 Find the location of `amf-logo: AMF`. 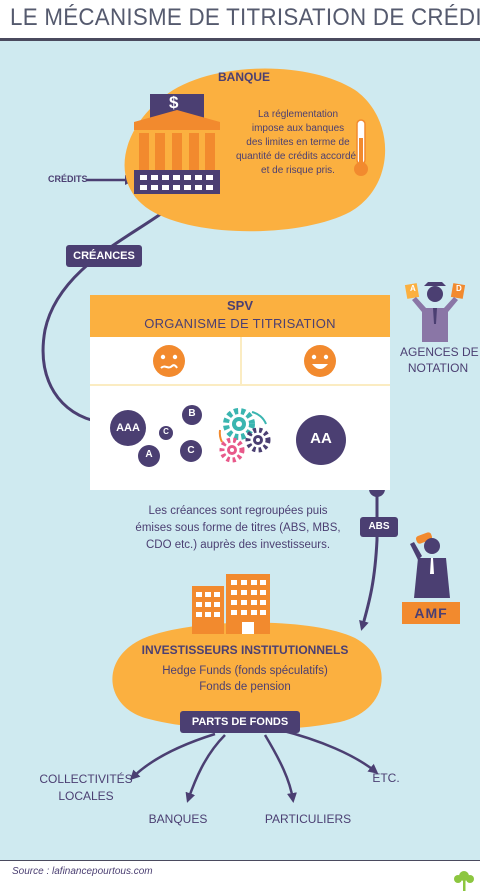

amf-logo: AMF is located at coordinates (431, 613).